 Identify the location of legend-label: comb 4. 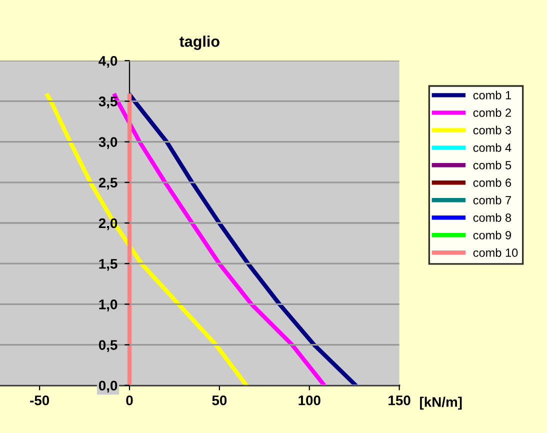
(492, 147).